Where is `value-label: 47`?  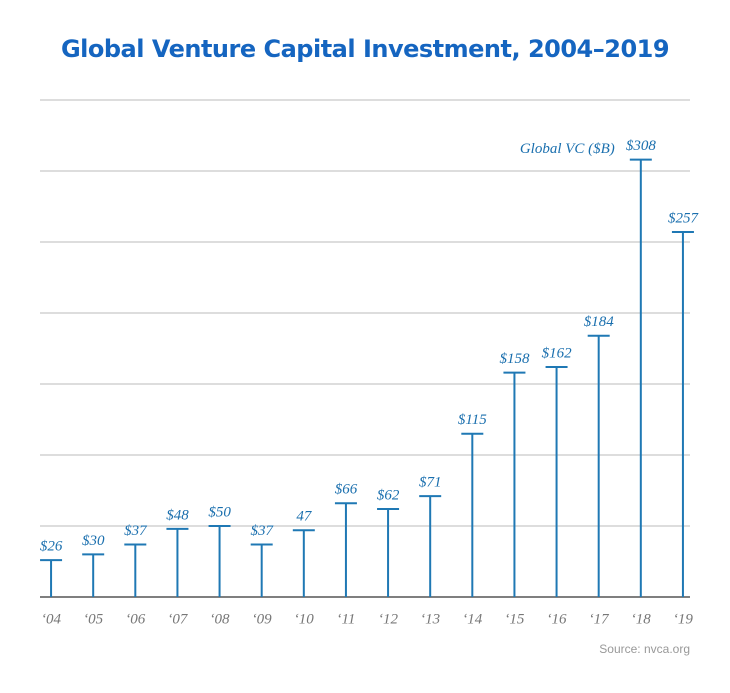 value-label: 47 is located at coordinates (304, 517).